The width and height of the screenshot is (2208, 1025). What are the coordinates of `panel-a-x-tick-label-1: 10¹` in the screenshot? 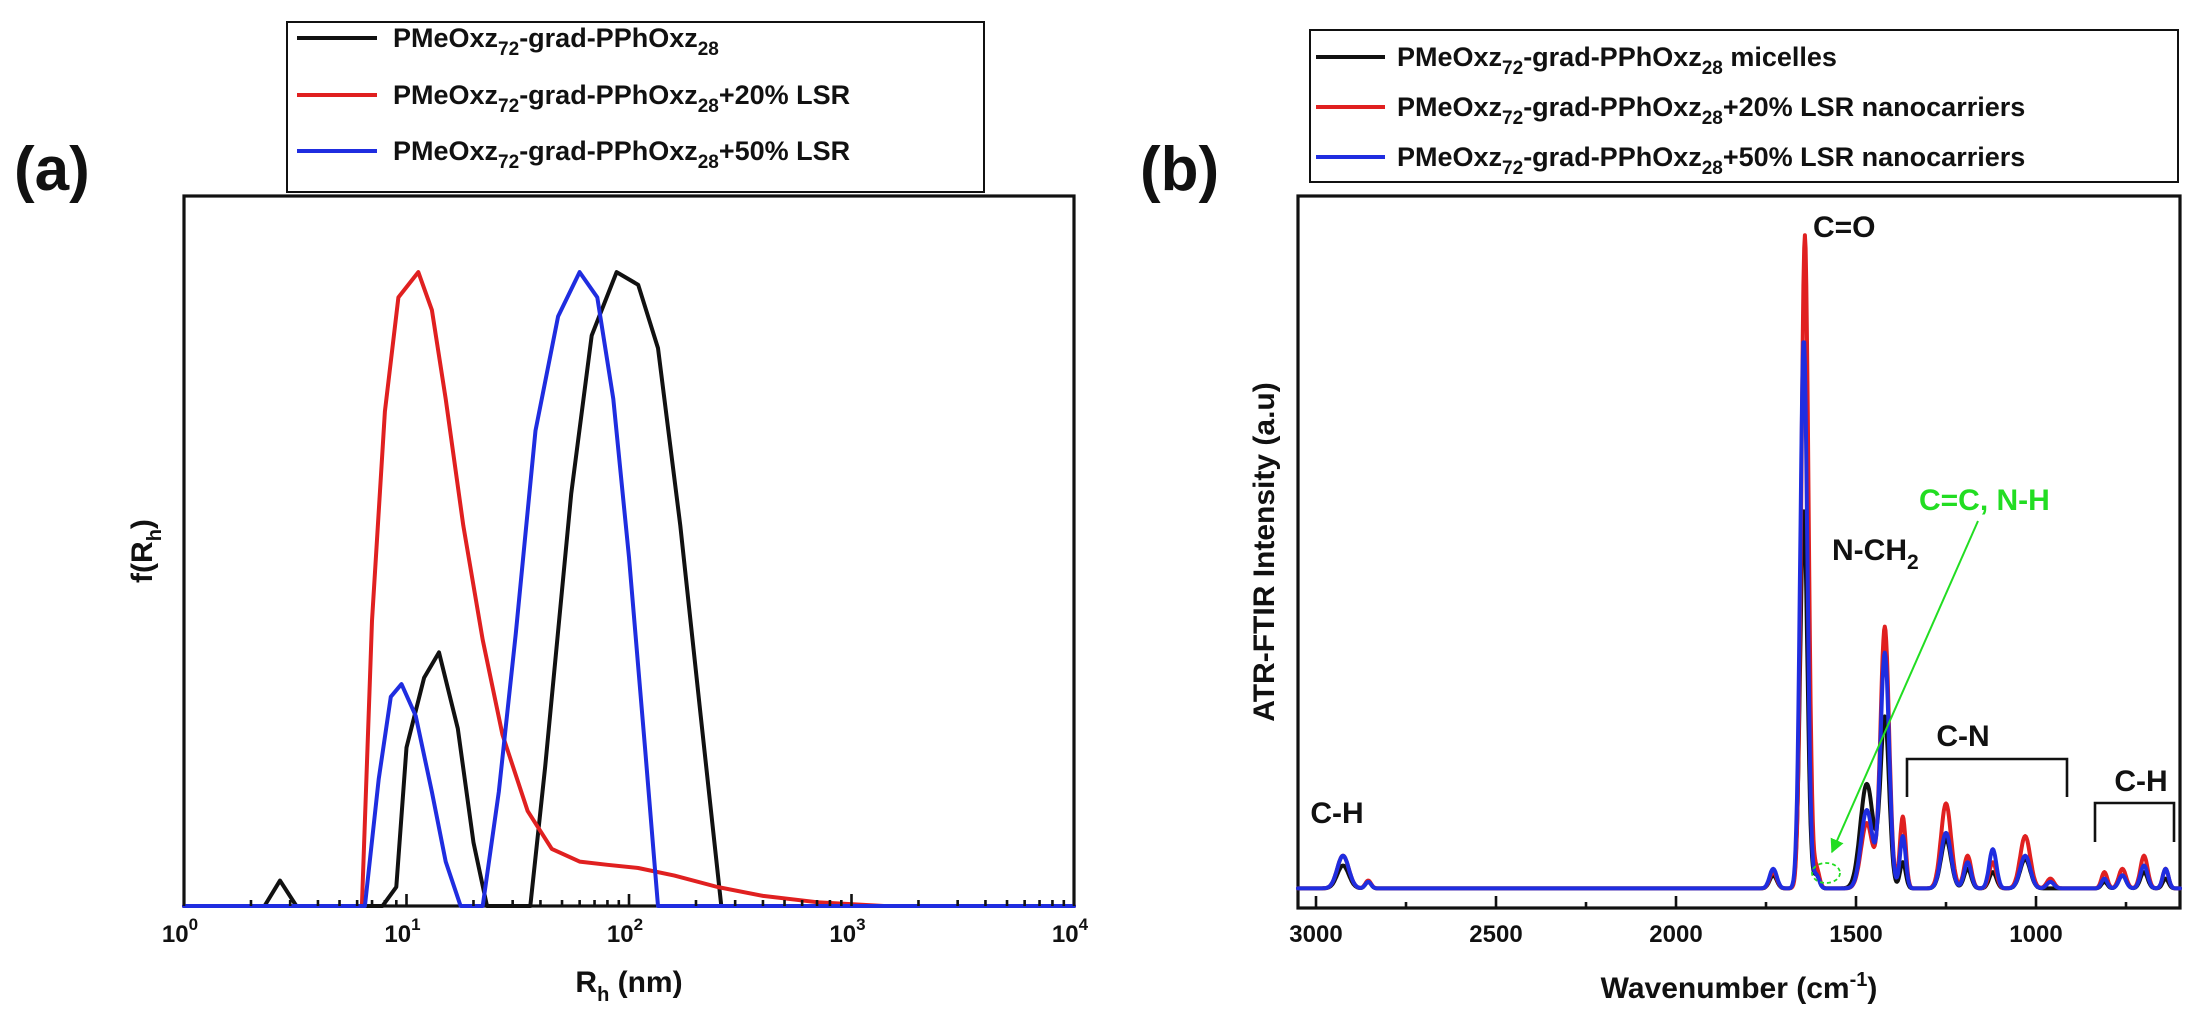 It's located at (402, 931).